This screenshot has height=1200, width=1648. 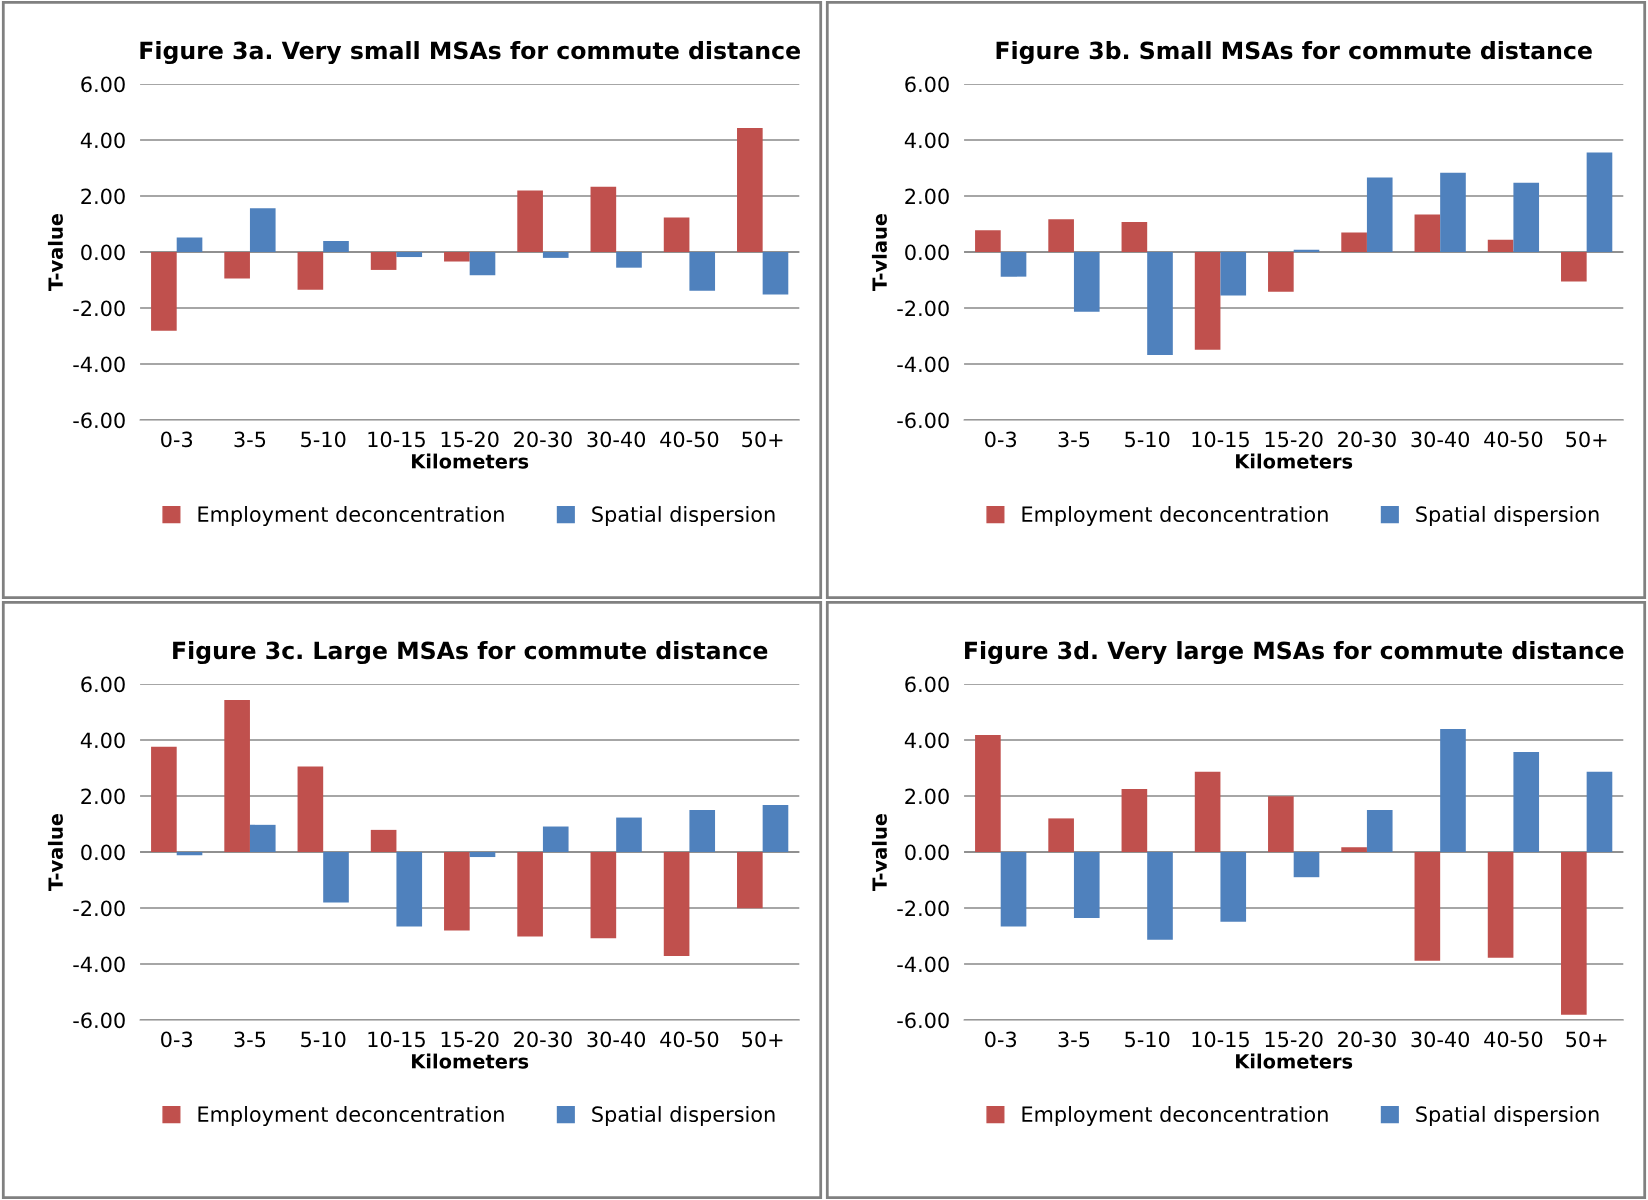 I want to click on chart-title: Figure 3c. Large MSAs for commute distance, so click(x=470, y=653).